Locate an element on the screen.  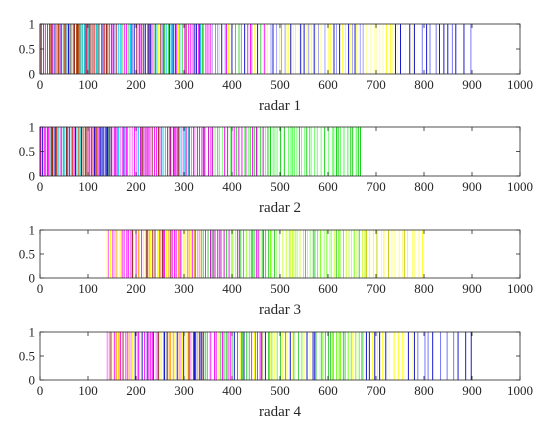
x-axis-label: radar 3 is located at coordinates (280, 310).